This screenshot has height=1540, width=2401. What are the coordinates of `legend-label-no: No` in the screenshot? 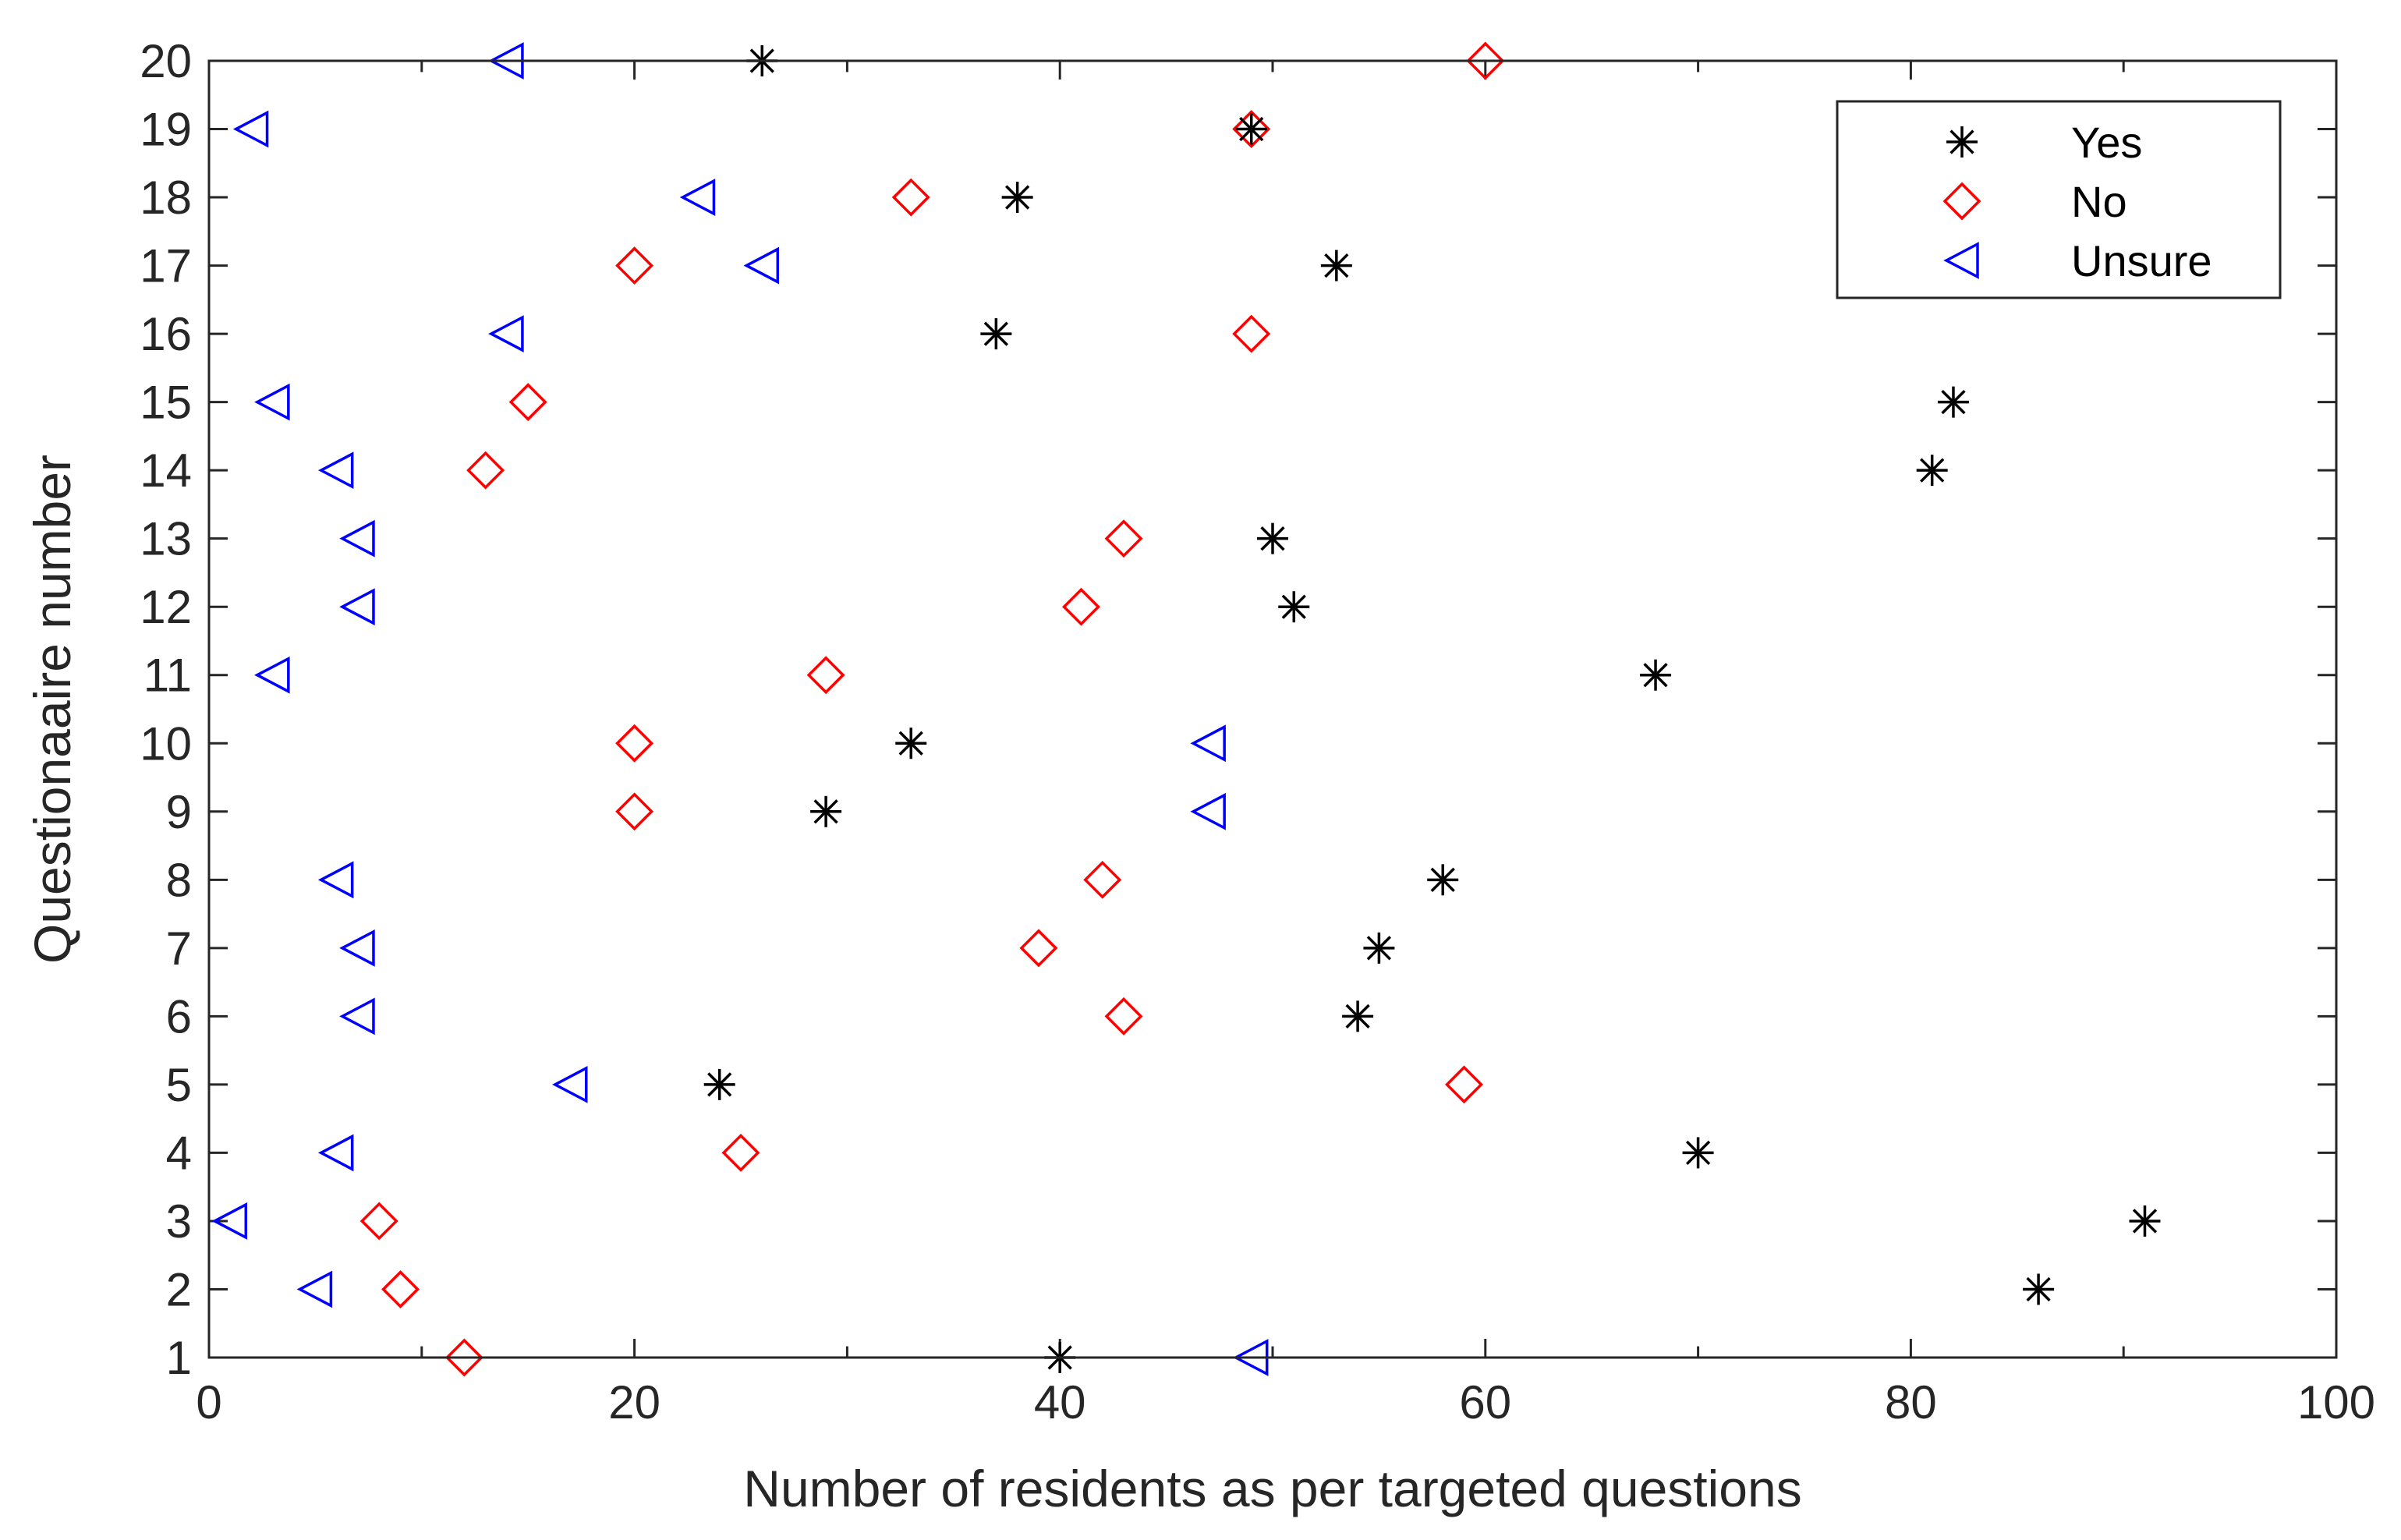 It's located at (2099, 202).